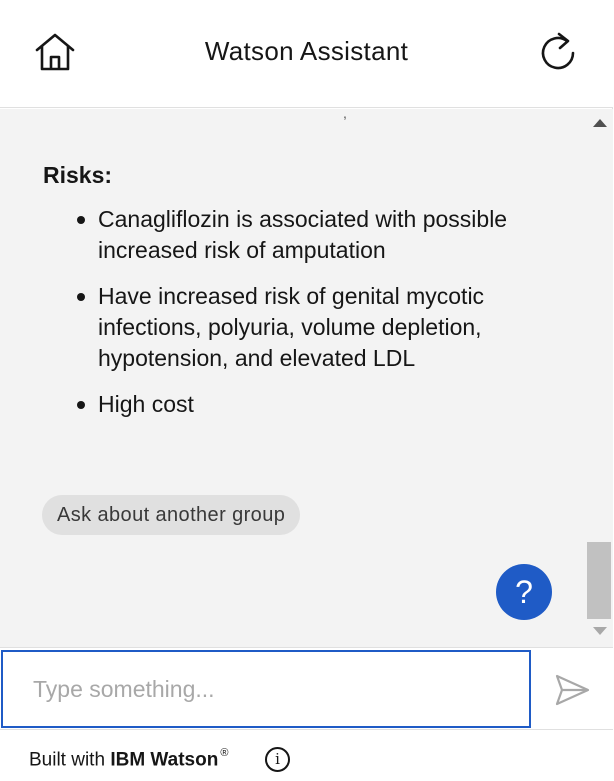 The height and width of the screenshot is (781, 614). What do you see at coordinates (345, 115) in the screenshot?
I see `clipped-text-fragment: ,` at bounding box center [345, 115].